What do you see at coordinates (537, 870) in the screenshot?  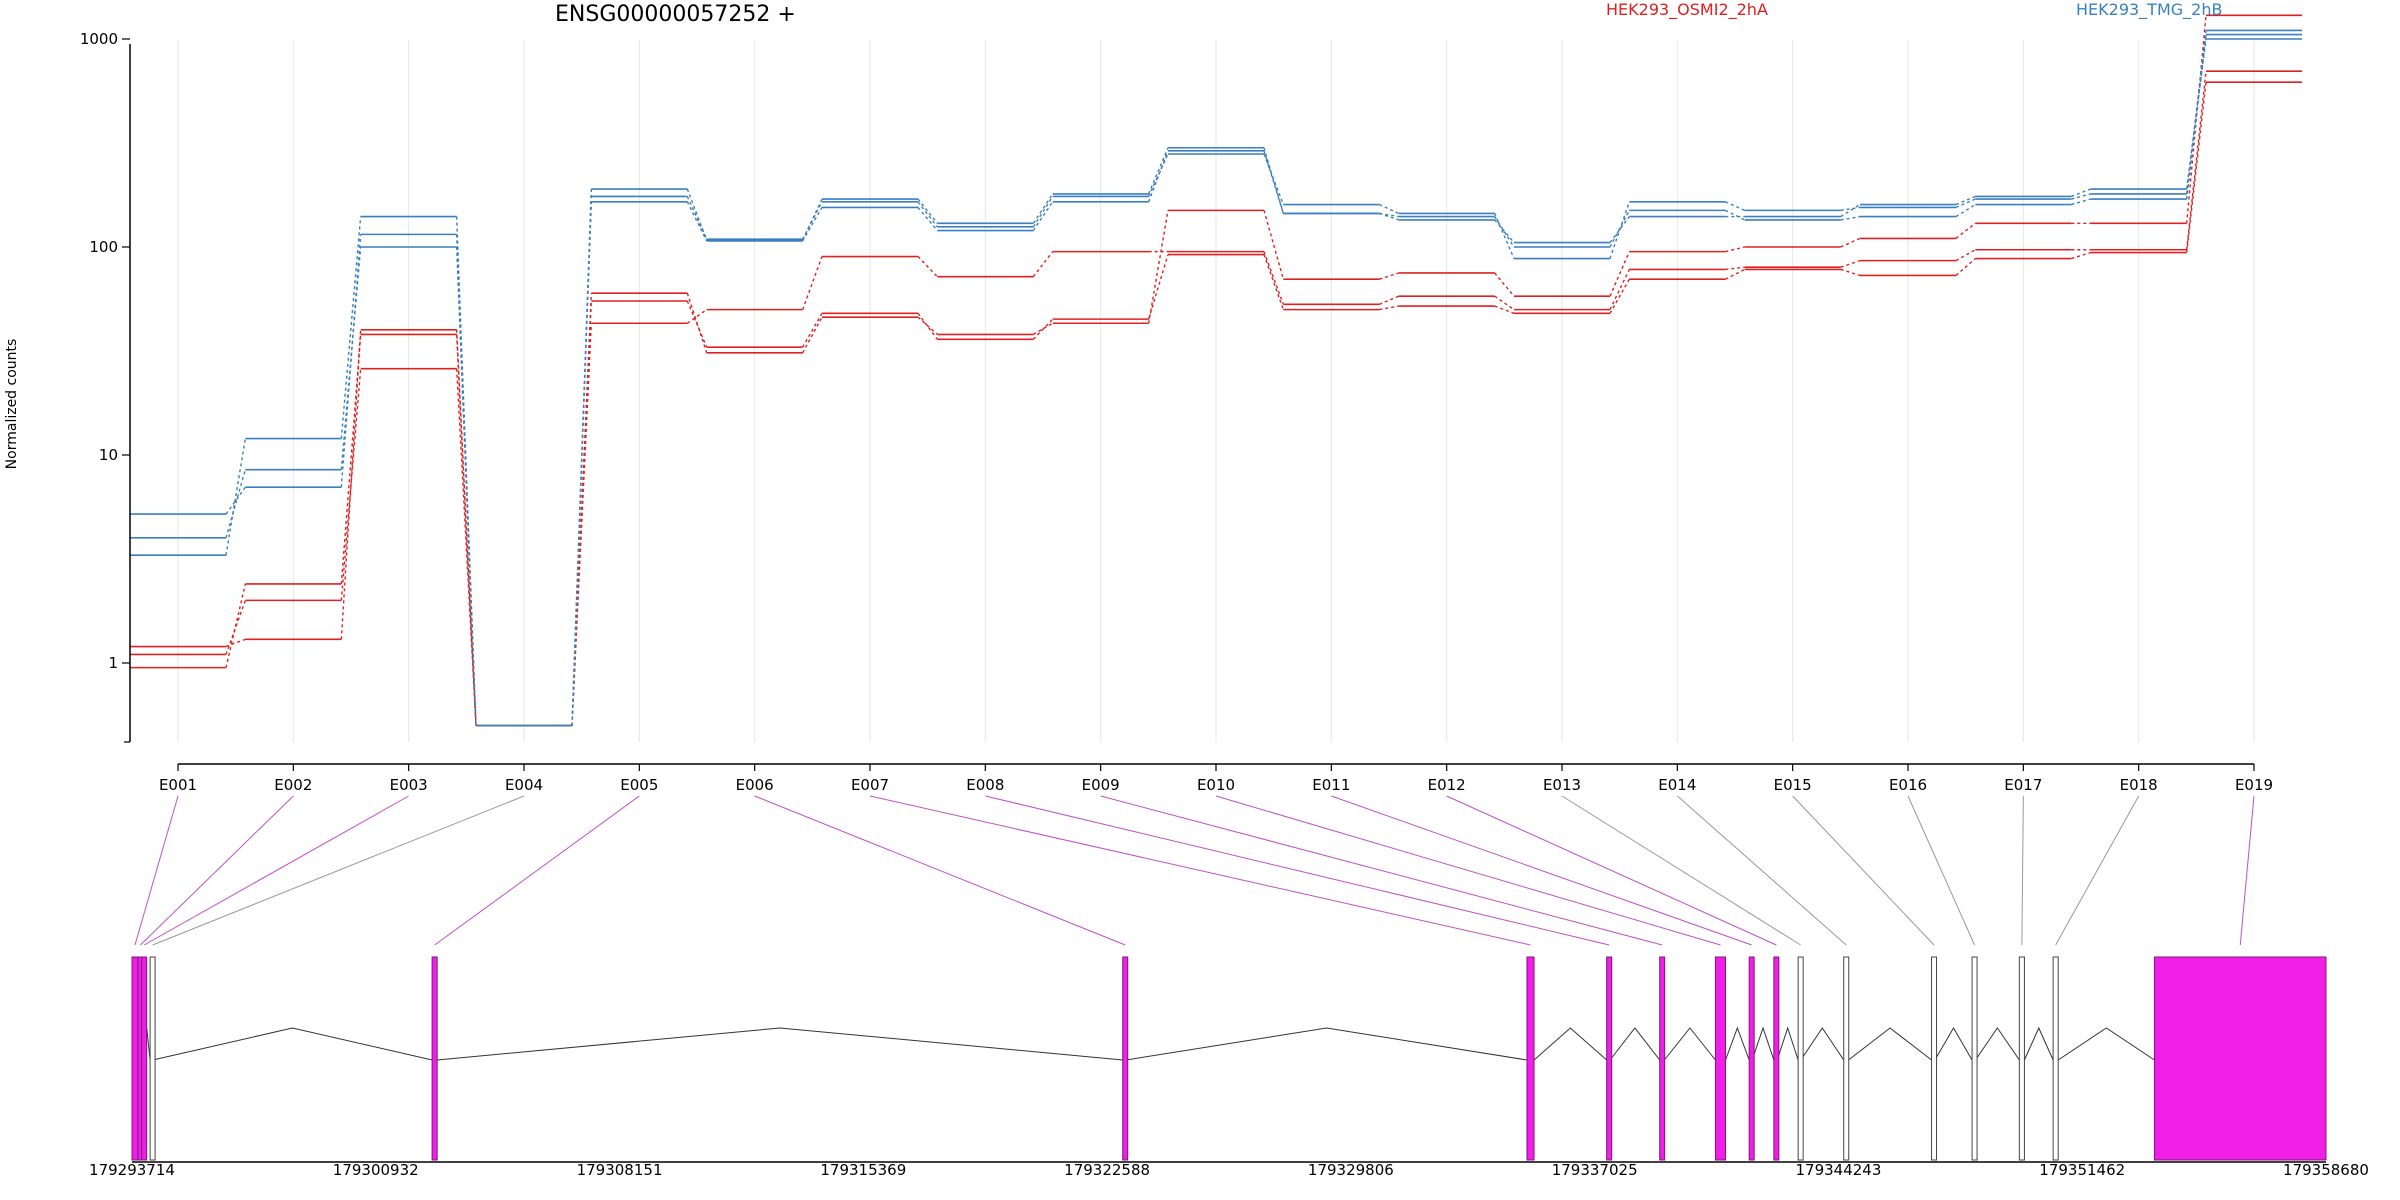 I see `connector-E005` at bounding box center [537, 870].